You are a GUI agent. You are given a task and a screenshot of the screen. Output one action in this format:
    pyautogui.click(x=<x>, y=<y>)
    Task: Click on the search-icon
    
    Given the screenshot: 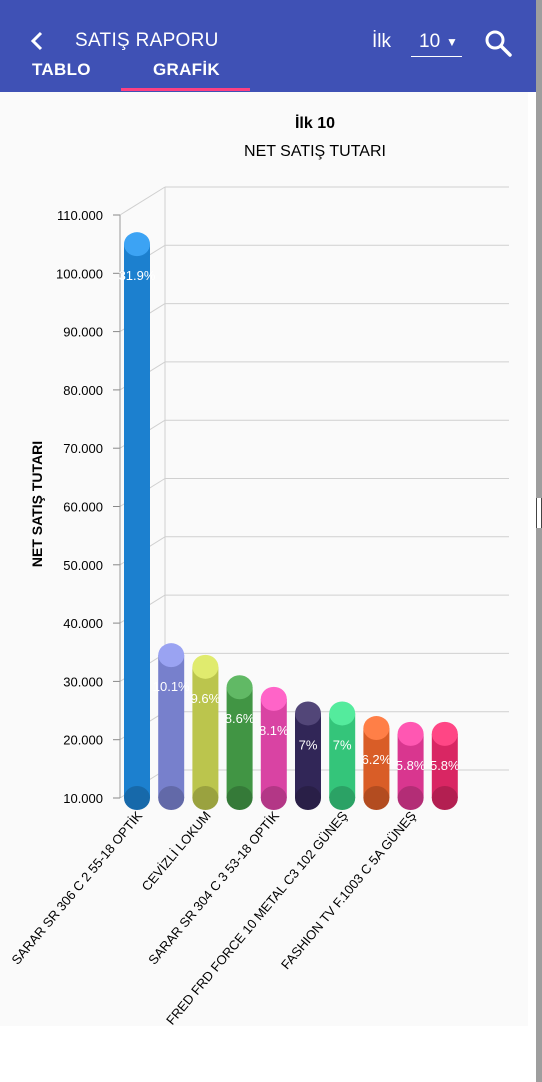 What is the action you would take?
    pyautogui.click(x=498, y=43)
    